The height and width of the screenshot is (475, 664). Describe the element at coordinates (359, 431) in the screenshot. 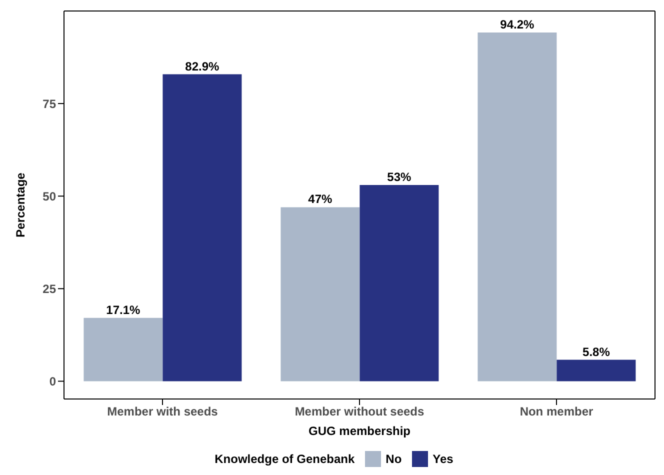

I see `x-axis-title: GUG membership` at that location.